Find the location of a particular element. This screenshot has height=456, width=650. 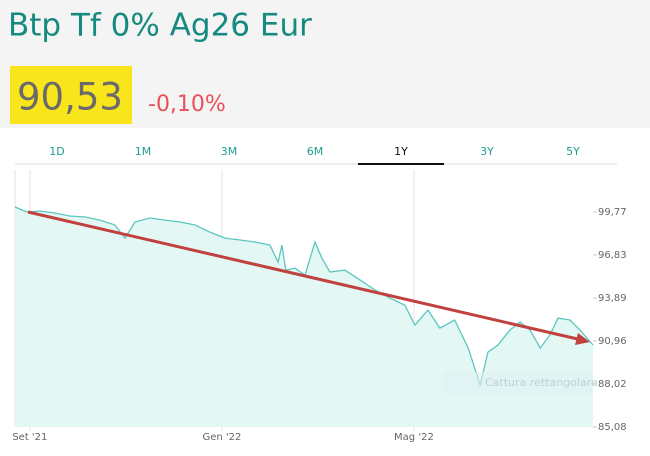

y-tick-label: 88,02 is located at coordinates (612, 384).